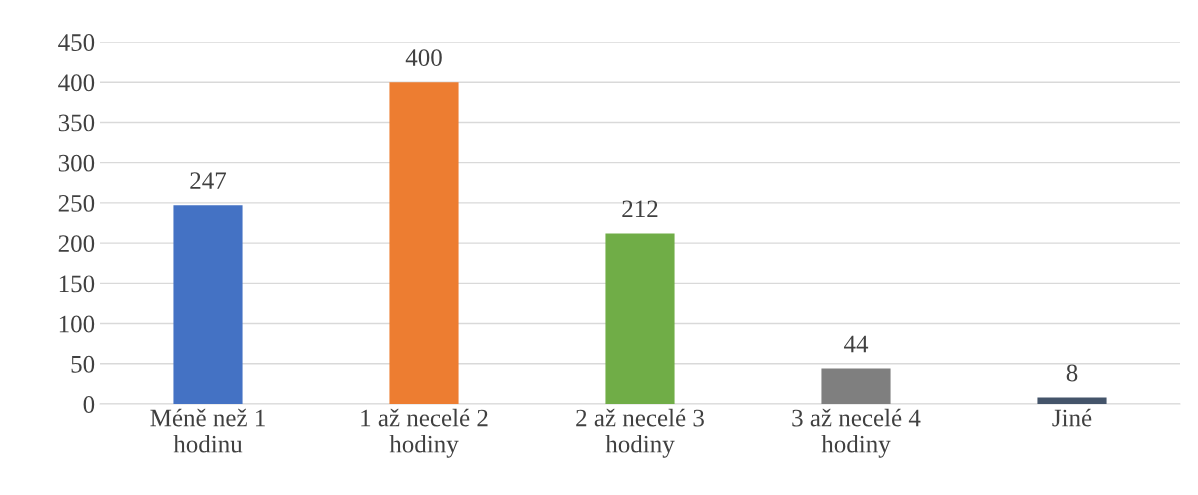  Describe the element at coordinates (856, 344) in the screenshot. I see `data-label: 44` at that location.